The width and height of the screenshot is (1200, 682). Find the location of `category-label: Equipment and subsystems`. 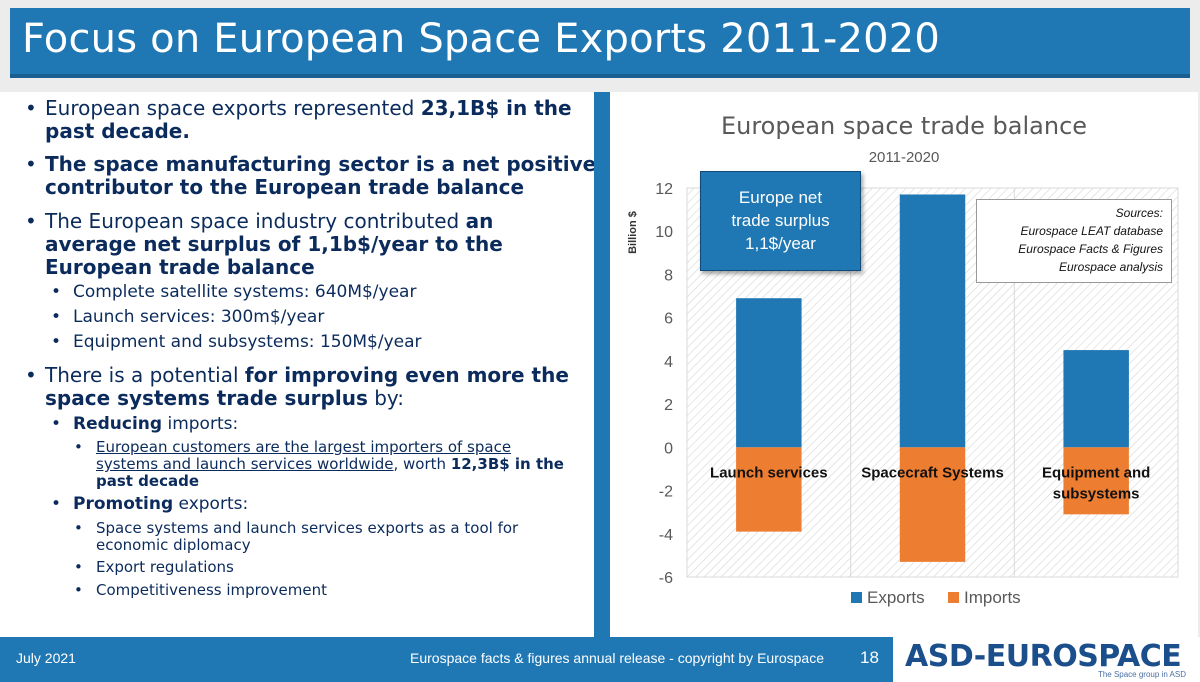

category-label: Equipment and subsystems is located at coordinates (1096, 483).